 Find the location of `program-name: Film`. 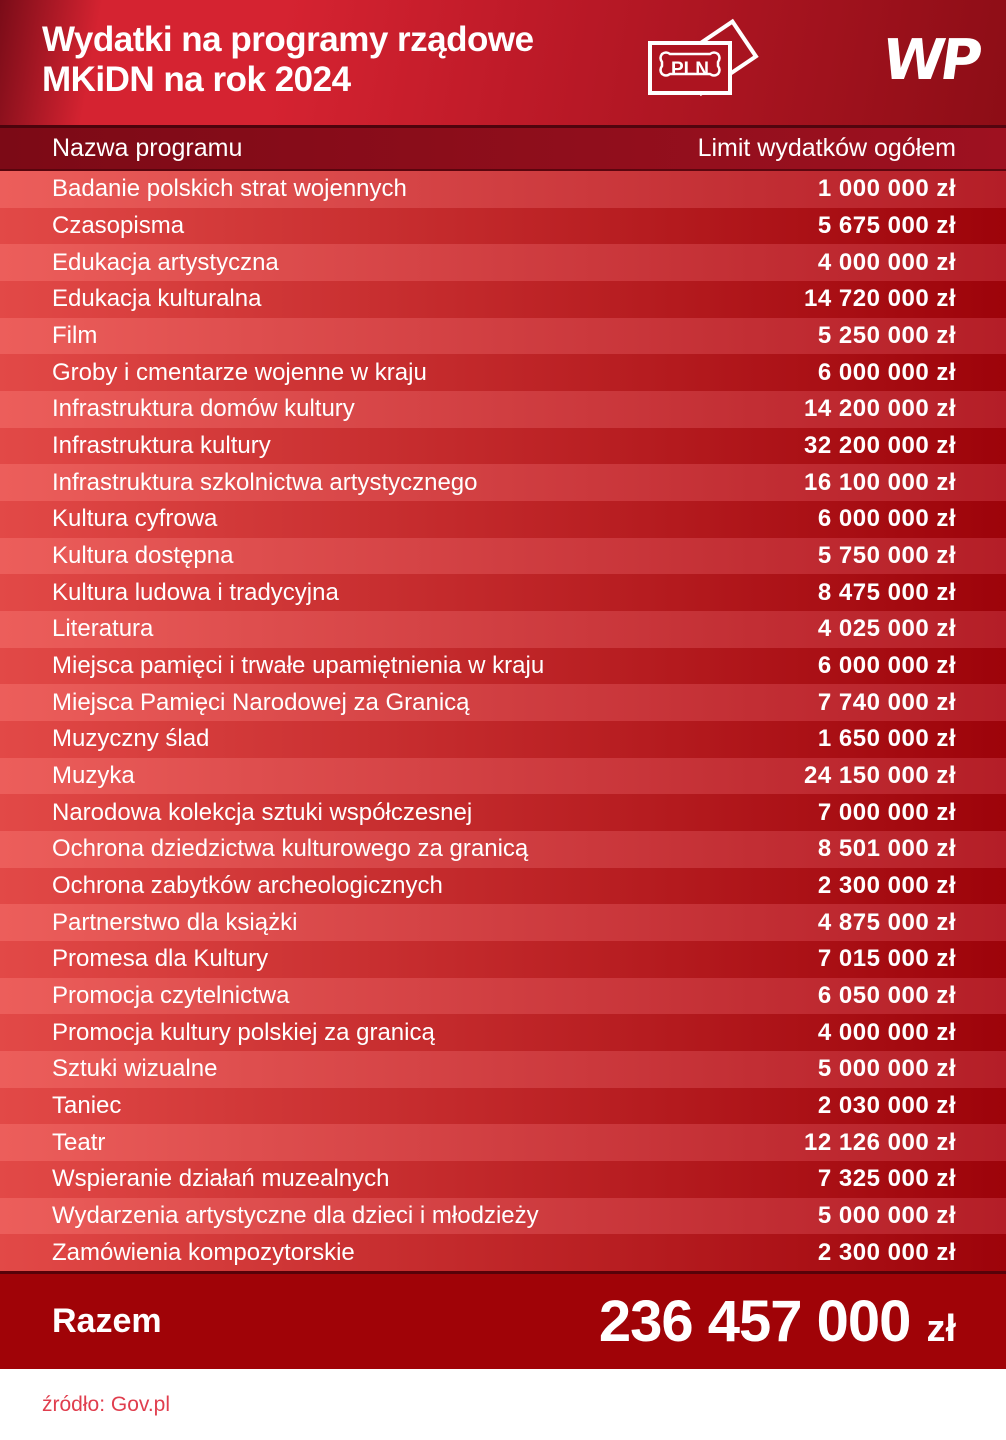

program-name: Film is located at coordinates (75, 336).